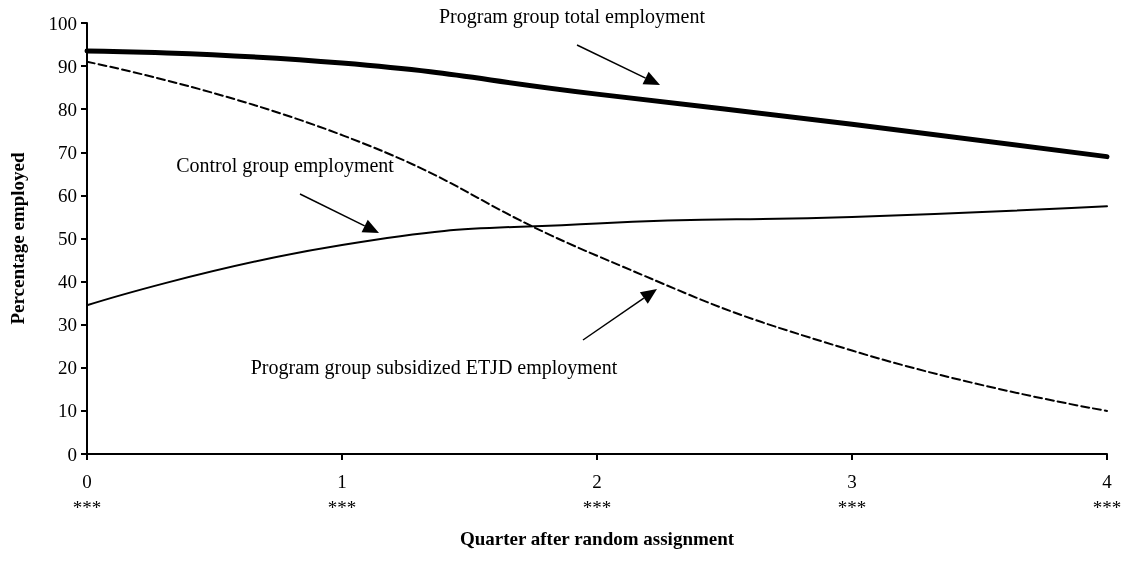  Describe the element at coordinates (67, 411) in the screenshot. I see `y-tick-label: 10` at that location.